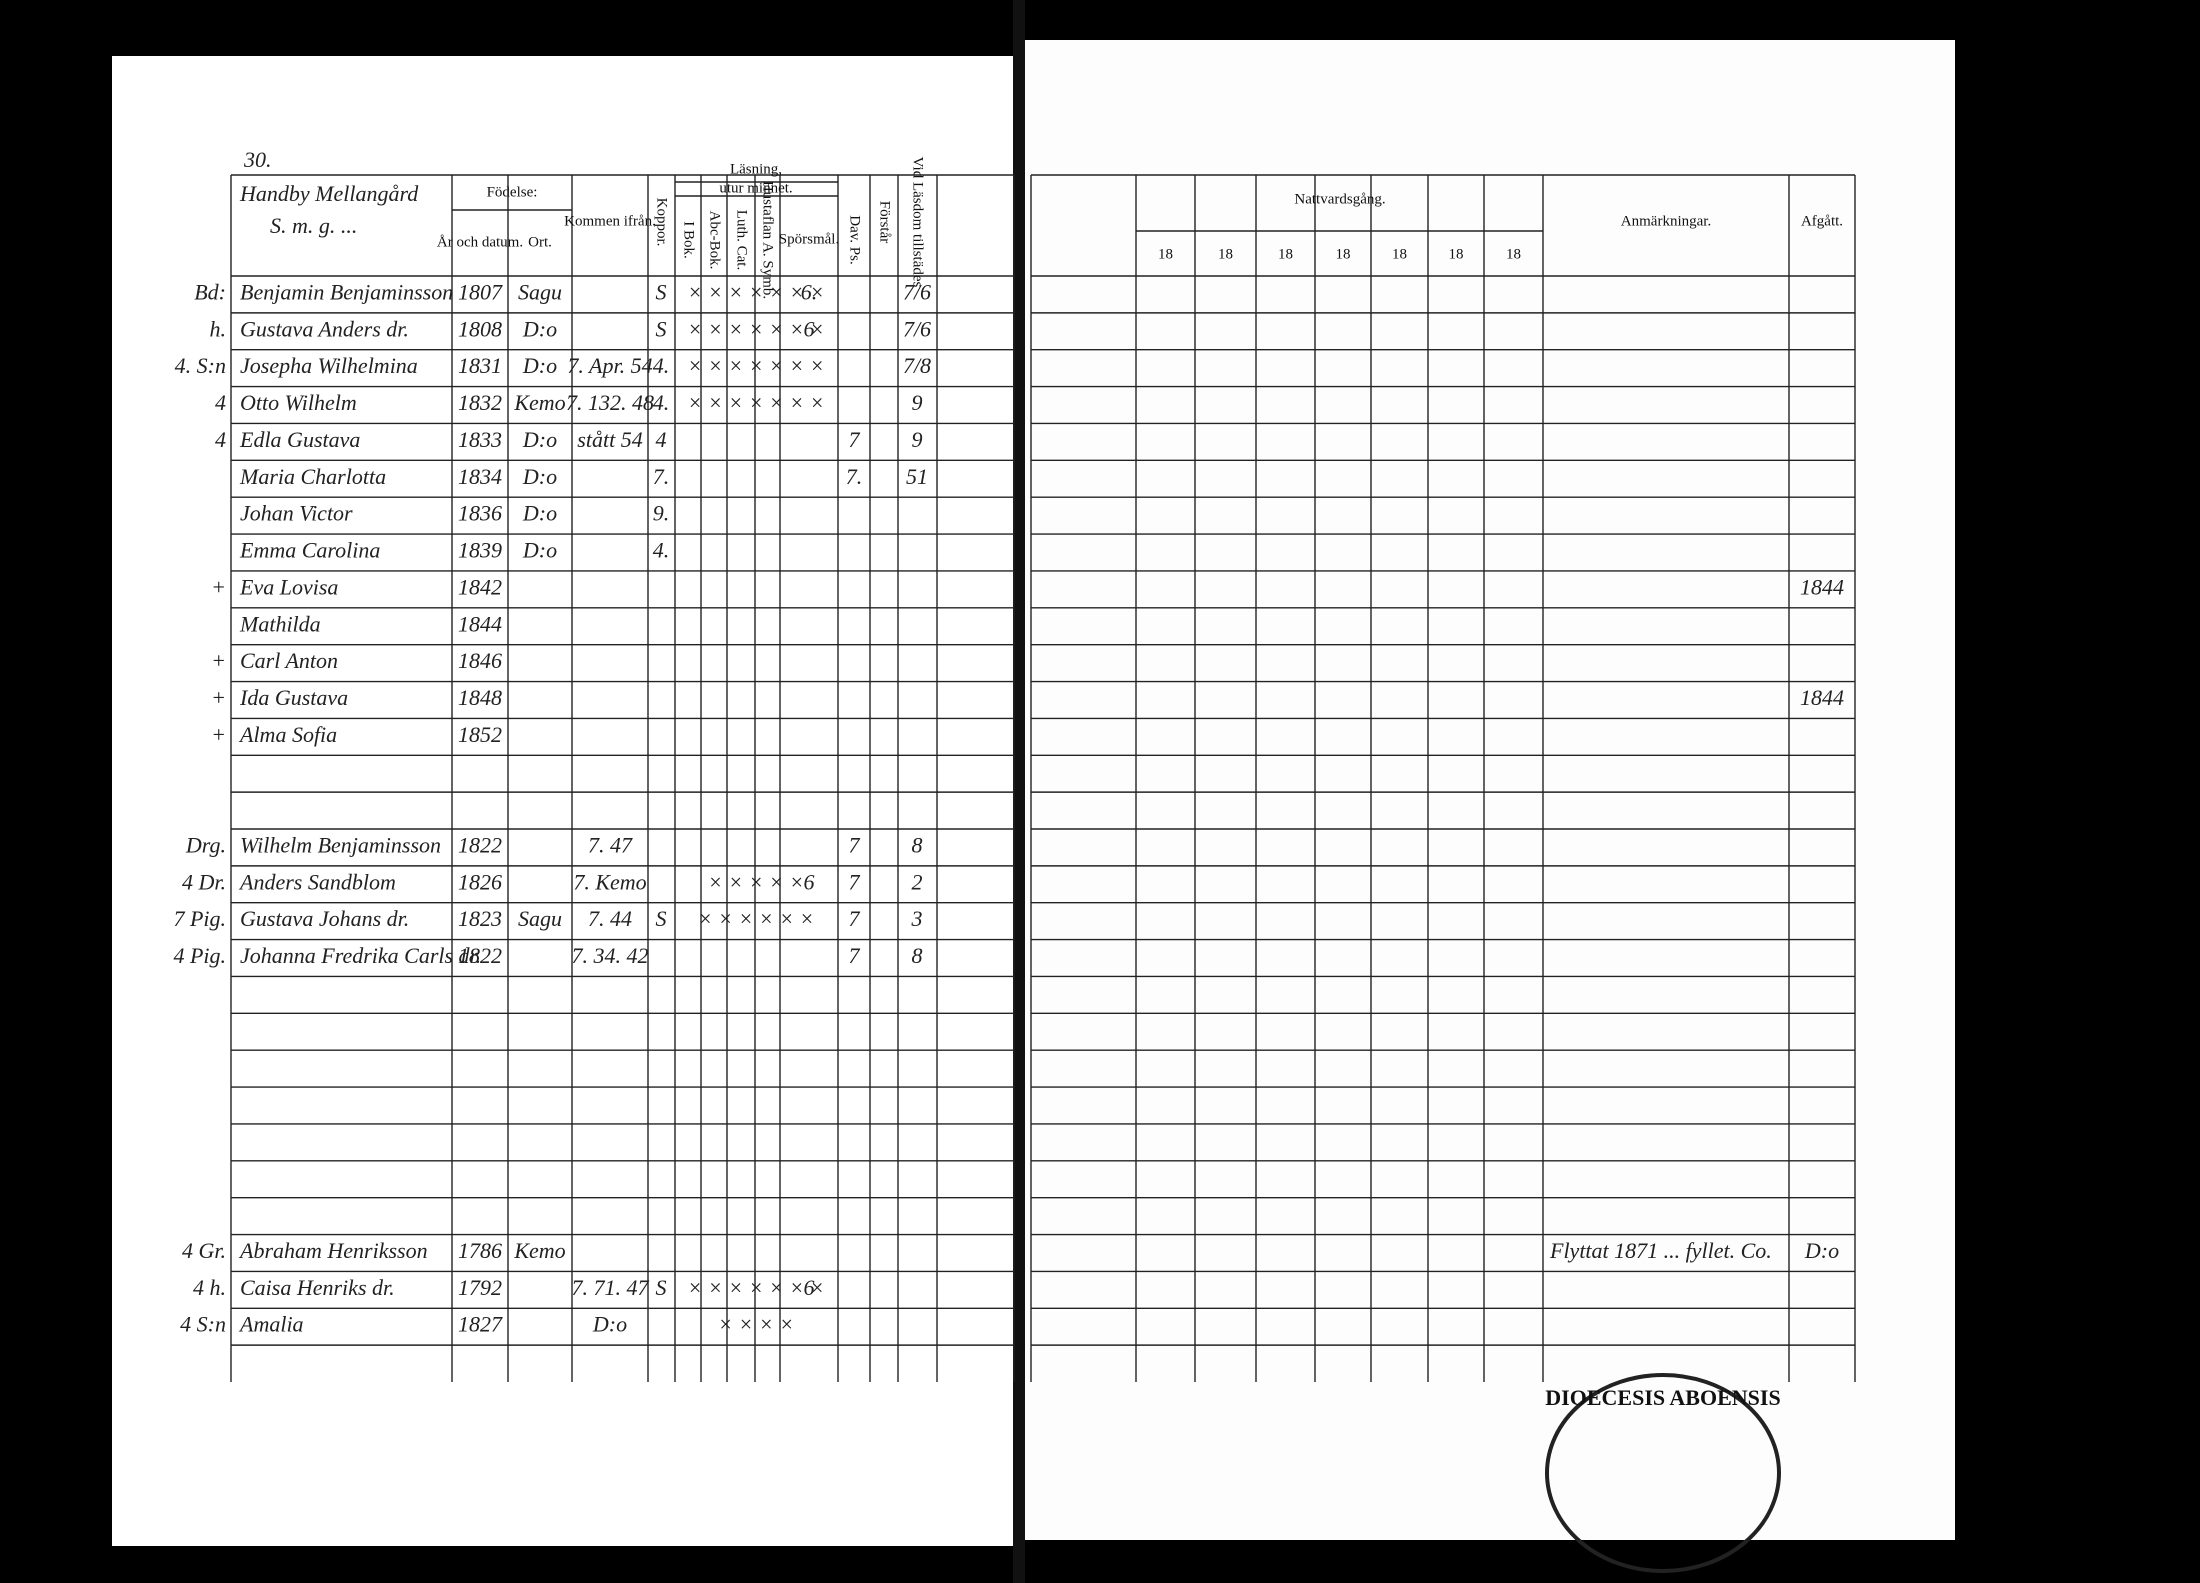  I want to click on cell-name: Mathilda, so click(280, 623).